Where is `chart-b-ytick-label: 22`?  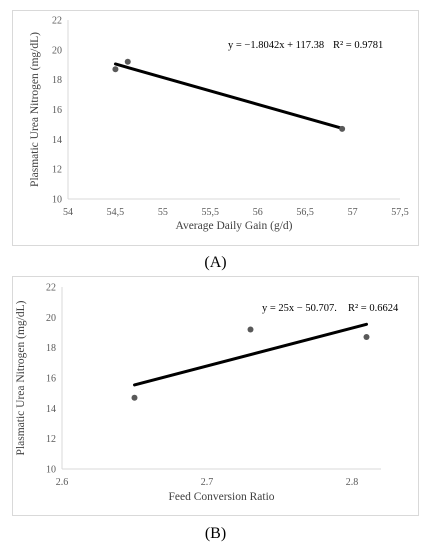
chart-b-ytick-label: 22 is located at coordinates (51, 288).